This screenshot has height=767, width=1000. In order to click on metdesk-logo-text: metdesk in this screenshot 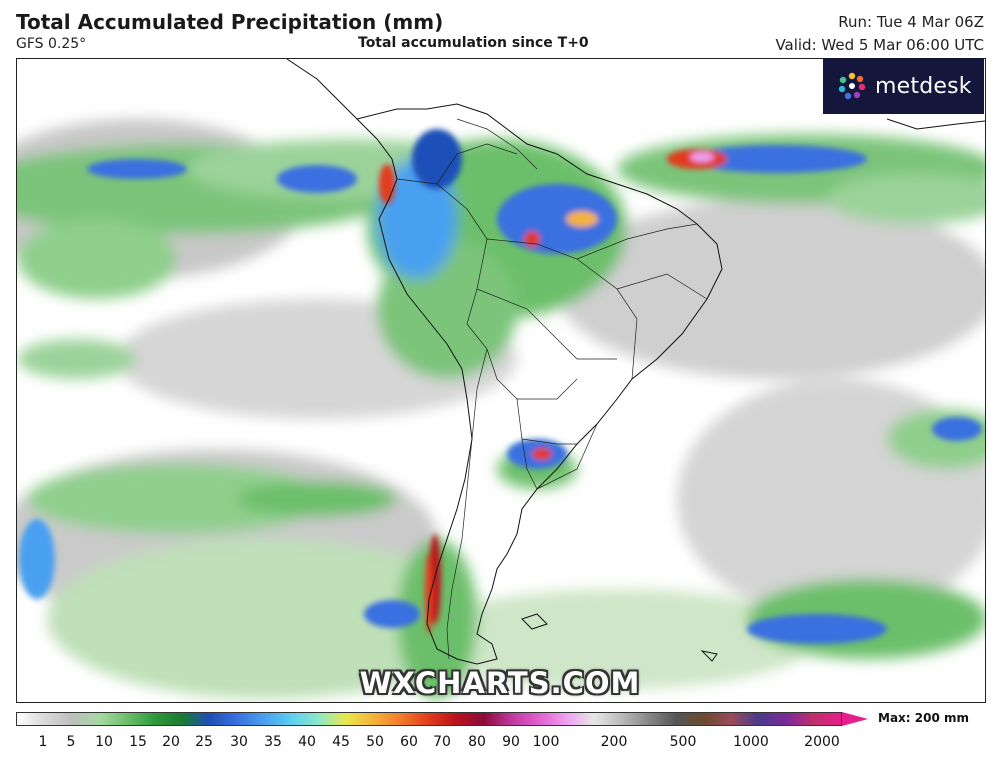, I will do `click(923, 86)`.